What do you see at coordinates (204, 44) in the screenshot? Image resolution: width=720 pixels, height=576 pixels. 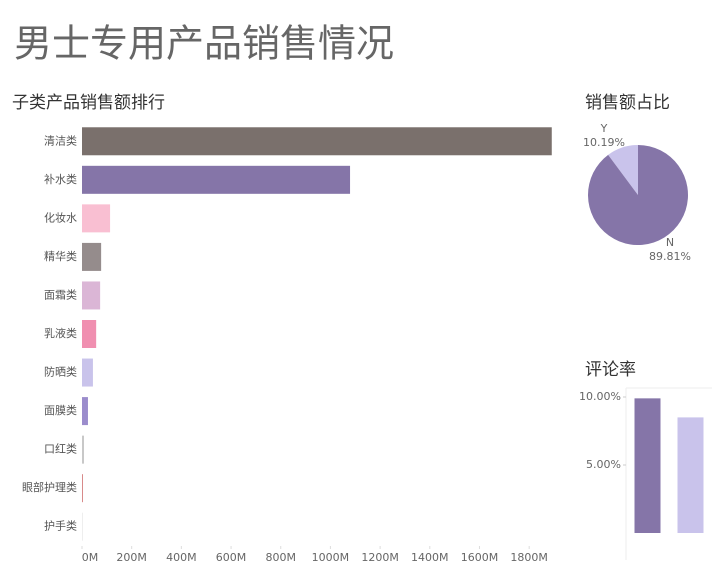 I see `page-title: 男士专用产品销售情况` at bounding box center [204, 44].